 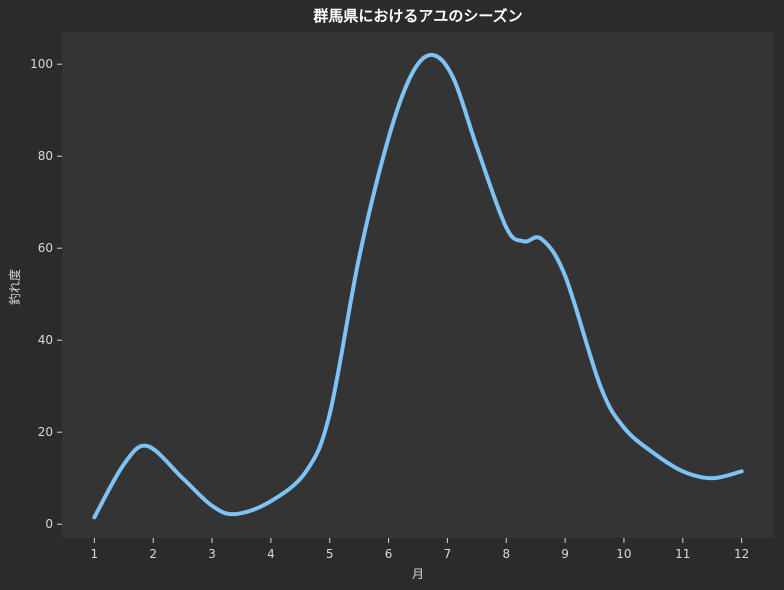 I want to click on x-axis: 1 2 3 4 5 6 7 8 9 10 11 12, so click(x=420, y=549).